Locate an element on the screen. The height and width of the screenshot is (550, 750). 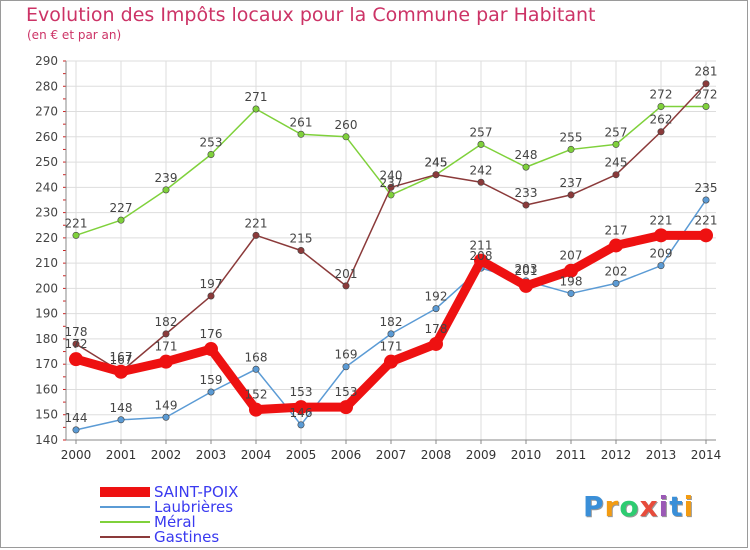
data-label-laubrieres: 169 is located at coordinates (346, 355).